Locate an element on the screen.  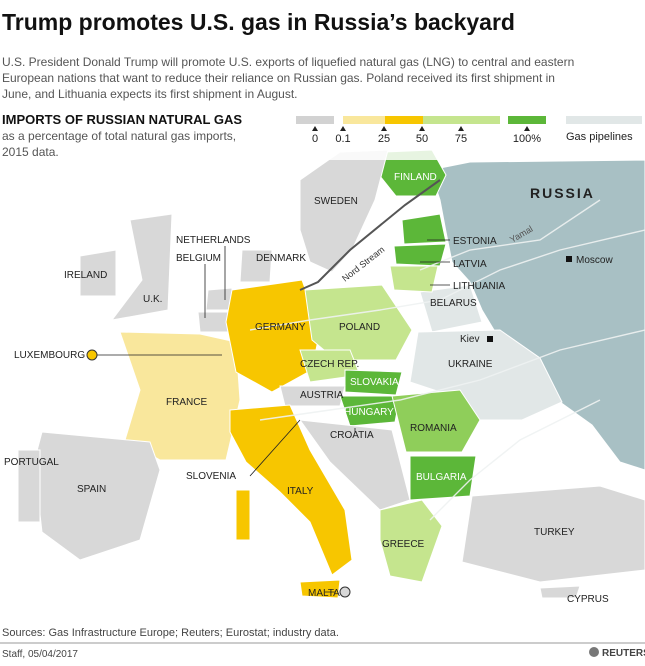
country-label: SLOVAKIA is located at coordinates (374, 382).